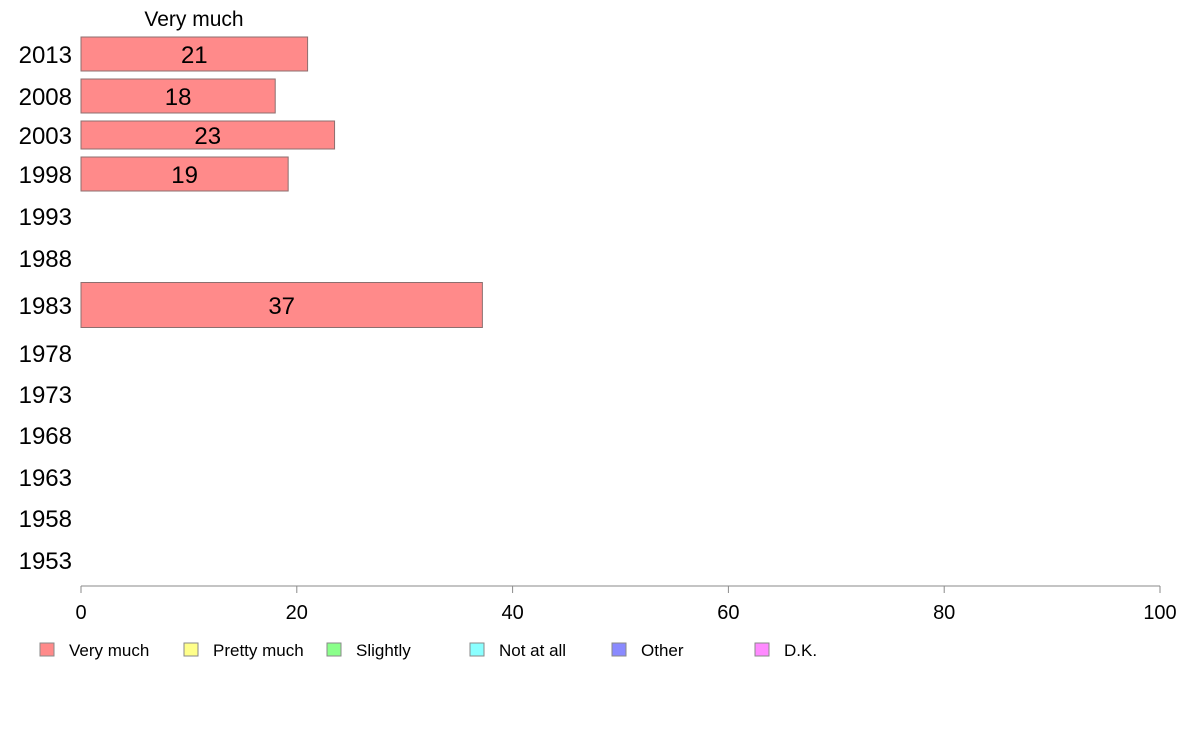 This screenshot has height=736, width=1188. I want to click on y-label-2008: 2008, so click(45, 97).